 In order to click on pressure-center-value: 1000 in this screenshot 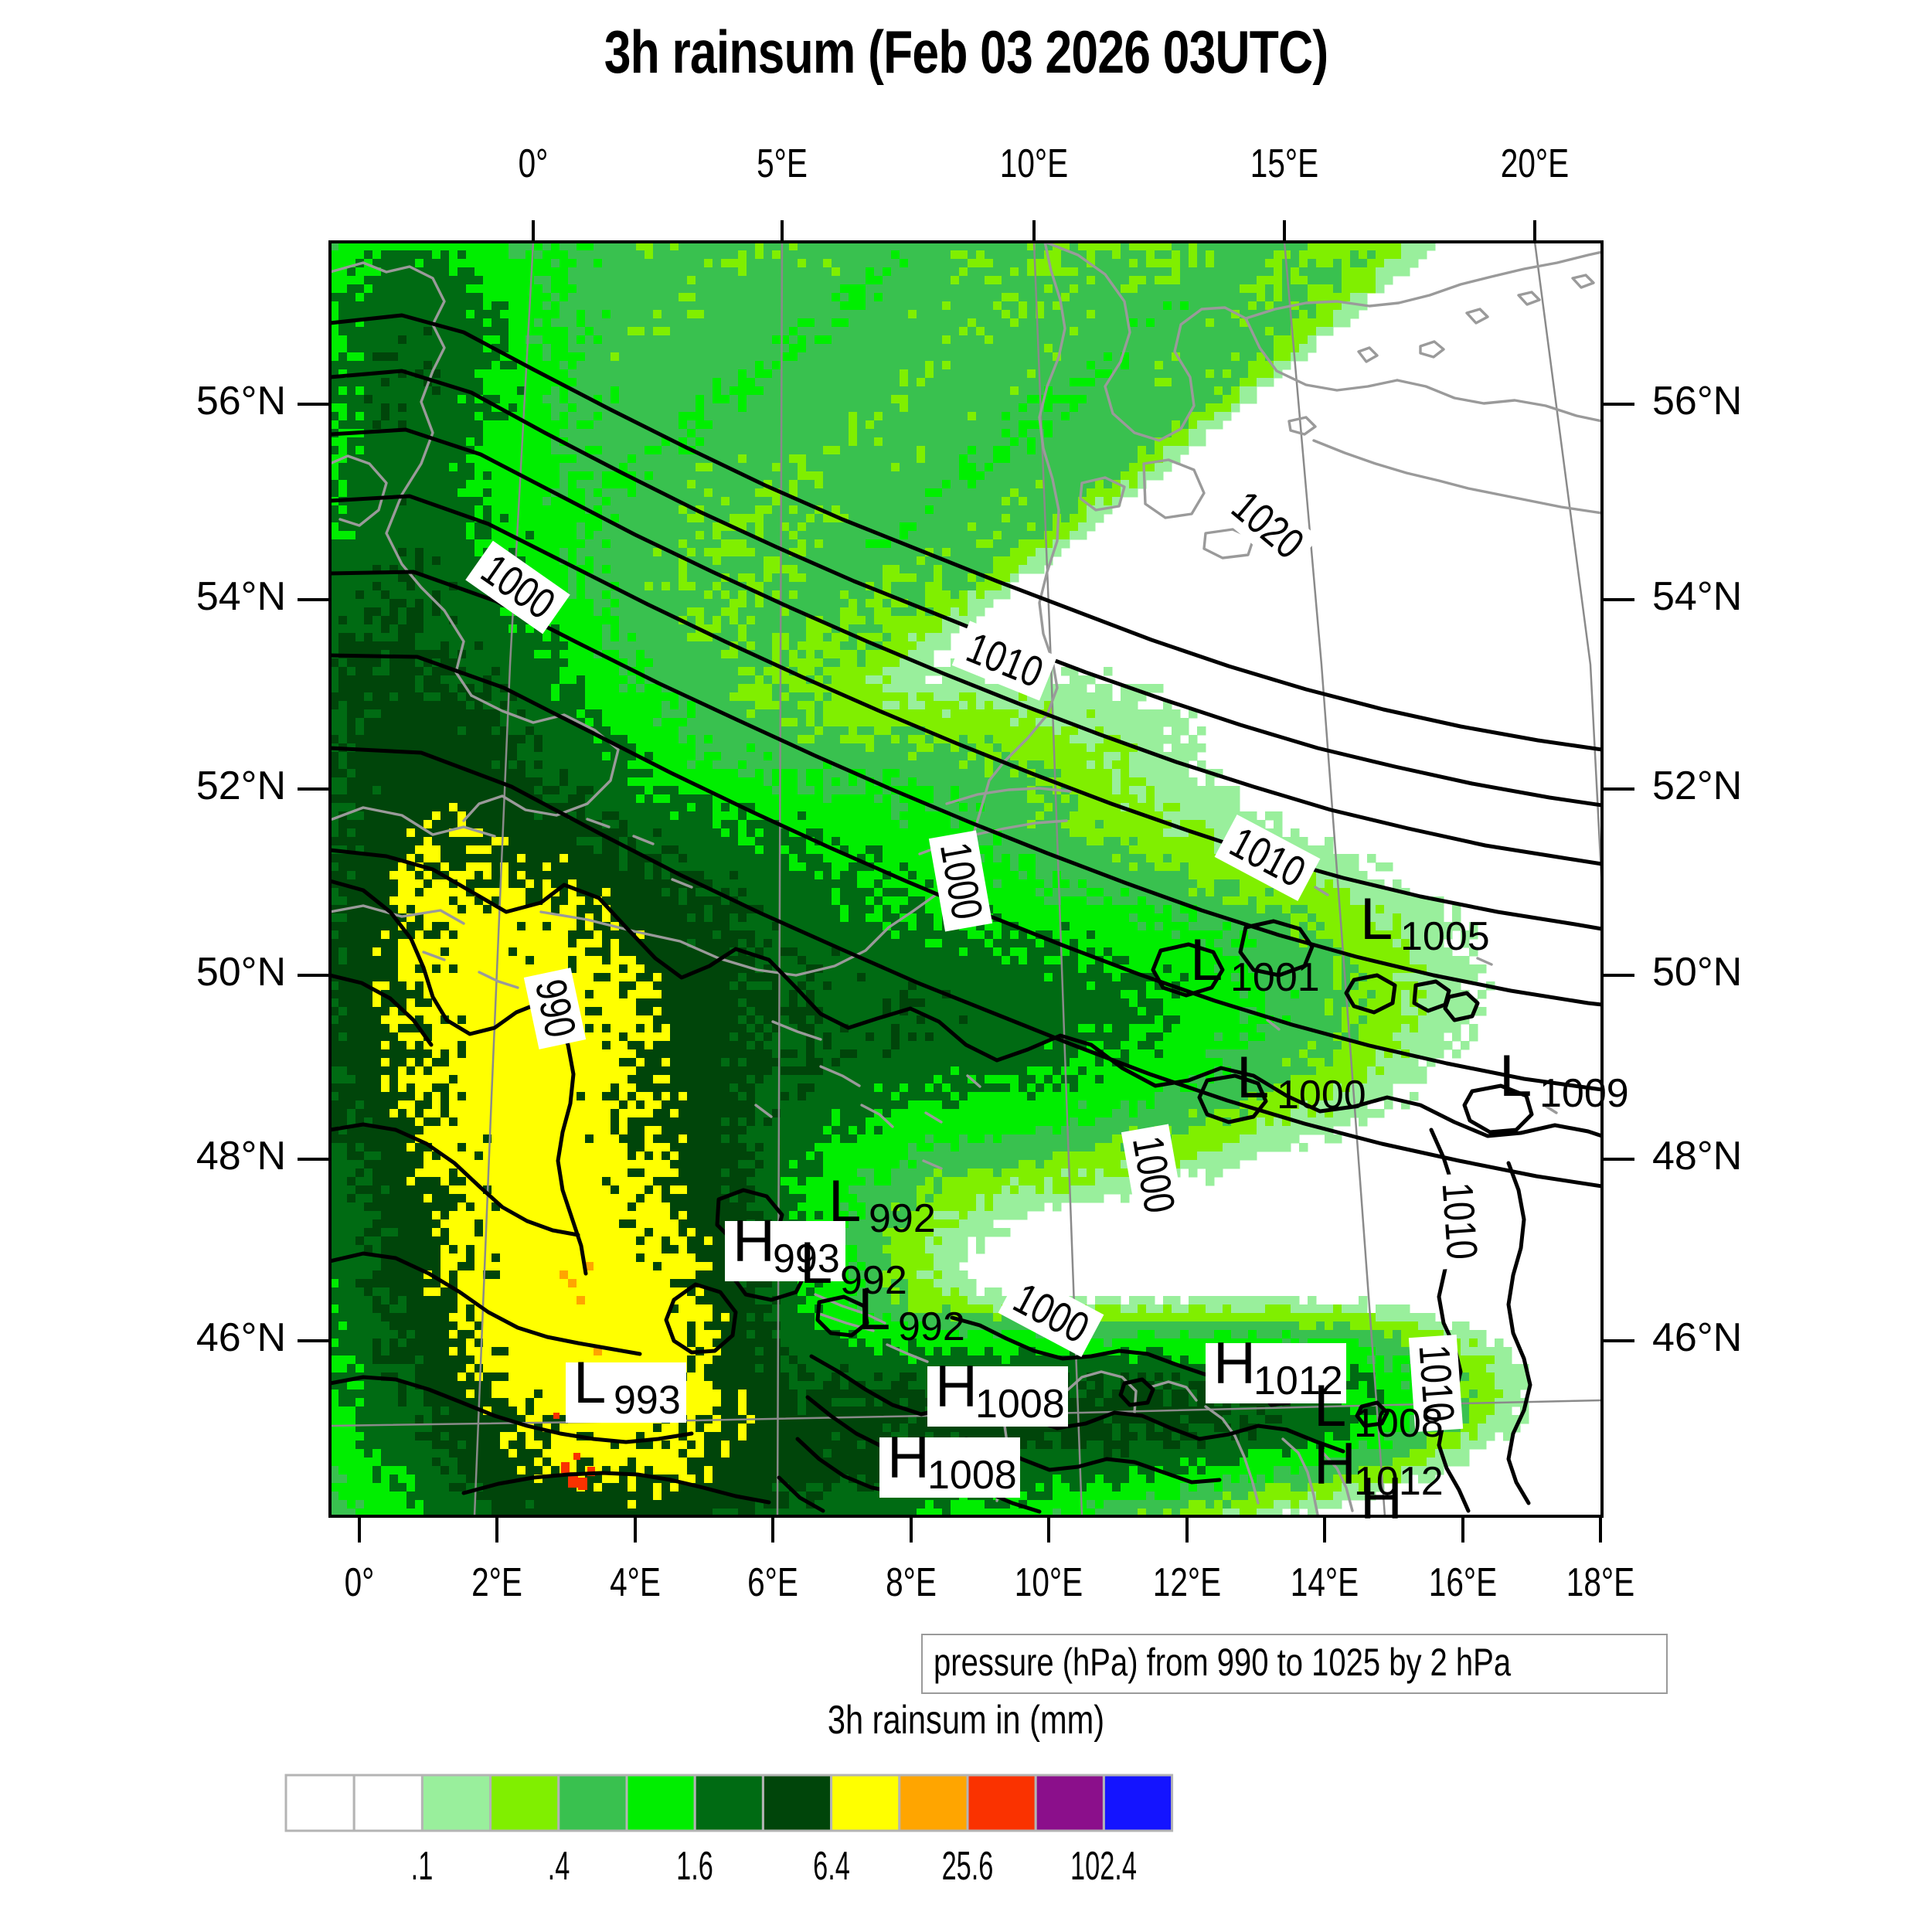, I will do `click(1321, 1095)`.